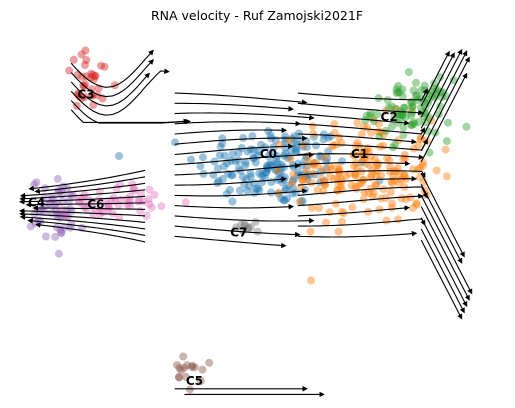 The height and width of the screenshot is (408, 515). I want to click on point-c5, so click(179, 368).